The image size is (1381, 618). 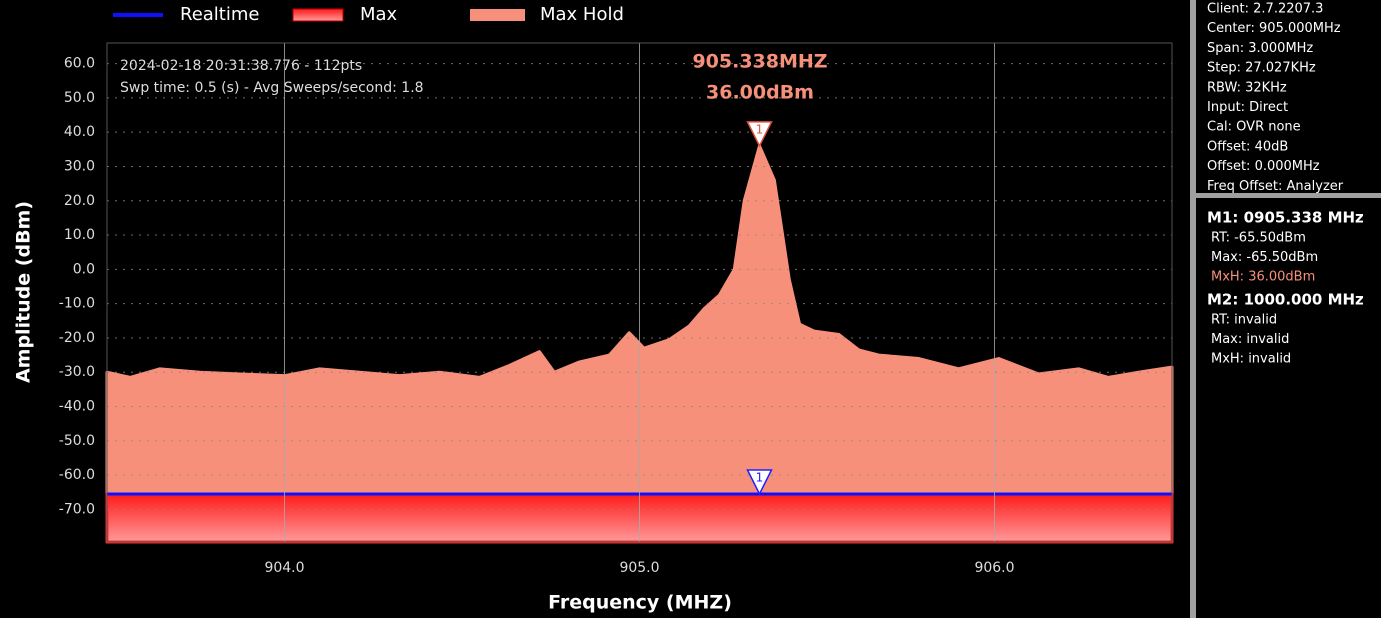 I want to click on y-tick-label: -20.0, so click(x=77, y=338).